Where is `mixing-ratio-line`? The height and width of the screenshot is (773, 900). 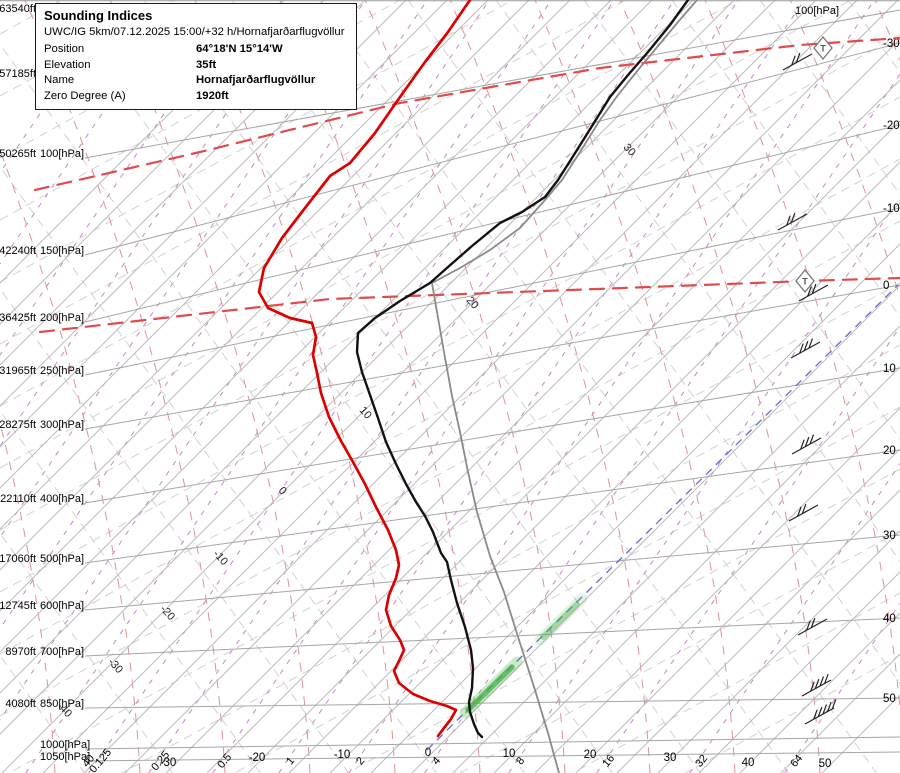 mixing-ratio-line is located at coordinates (794, 617).